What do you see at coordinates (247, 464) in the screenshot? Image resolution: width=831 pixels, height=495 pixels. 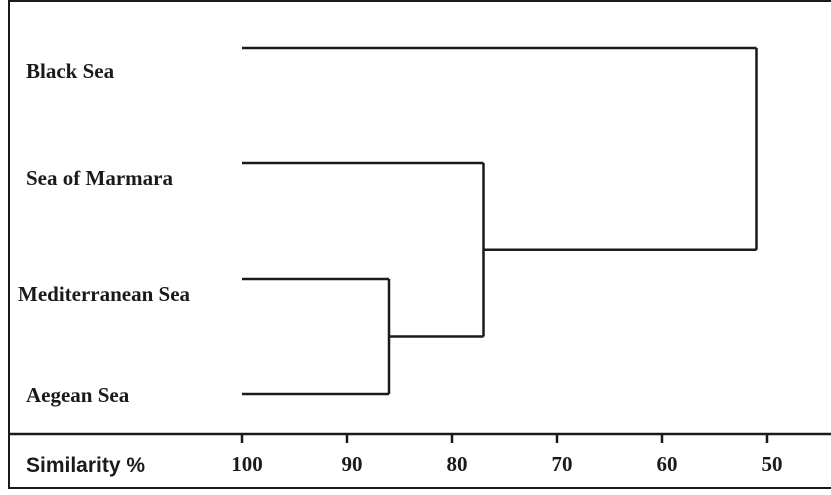 I see `x-tick-label-100: 100` at bounding box center [247, 464].